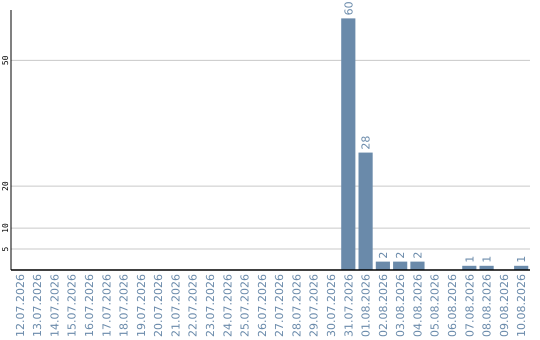 This screenshot has height=340, width=540. Describe the element at coordinates (5, 60) in the screenshot. I see `y-tick-label: 50` at that location.